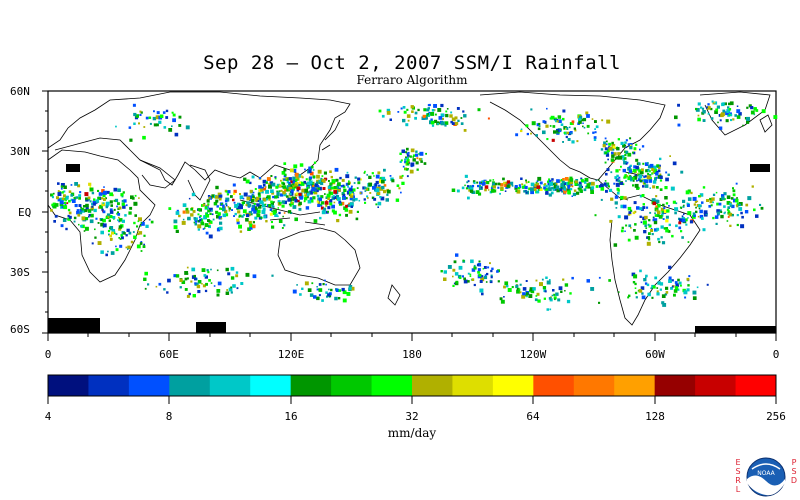 This screenshot has height=500, width=800. Describe the element at coordinates (20, 91) in the screenshot. I see `y-label-60n: 60N` at that location.